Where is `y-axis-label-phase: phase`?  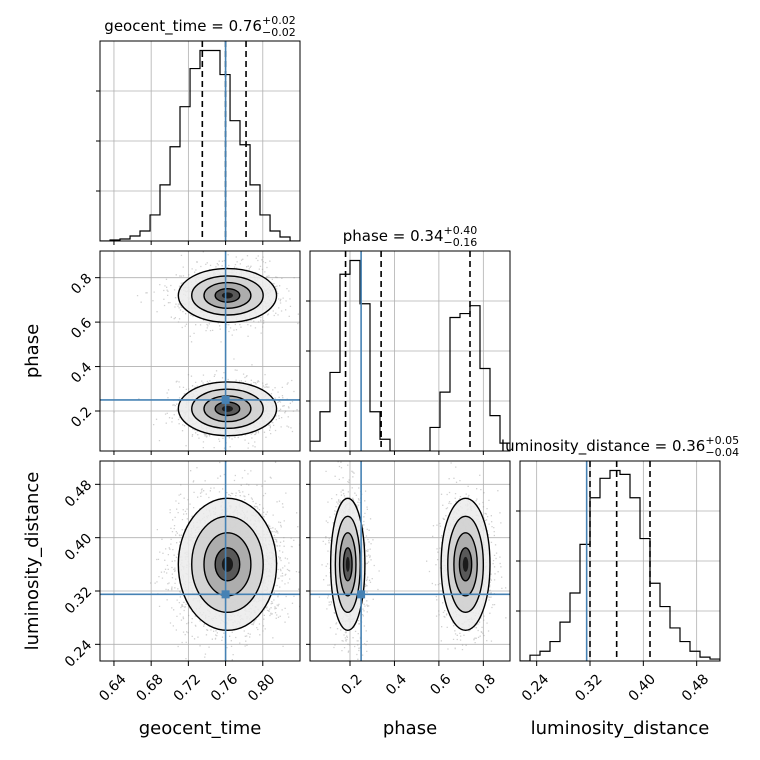 y-axis-label-phase: phase is located at coordinates (32, 351).